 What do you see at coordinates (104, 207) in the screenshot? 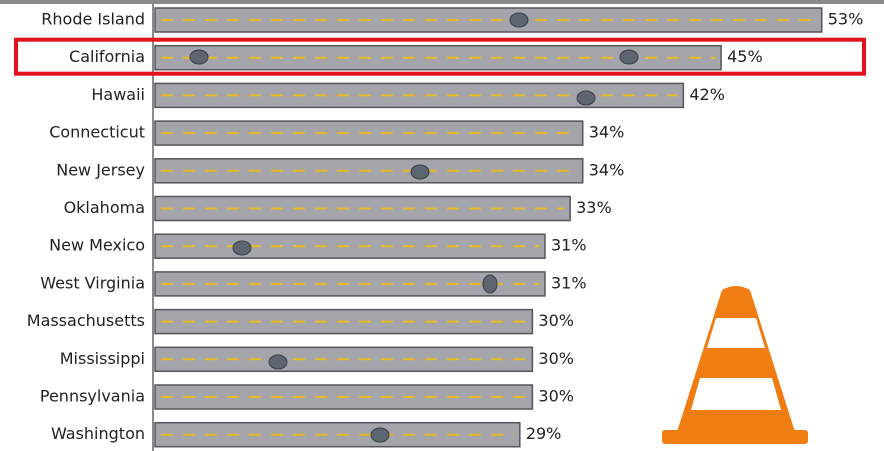
I see `category-label: Oklahoma` at bounding box center [104, 207].